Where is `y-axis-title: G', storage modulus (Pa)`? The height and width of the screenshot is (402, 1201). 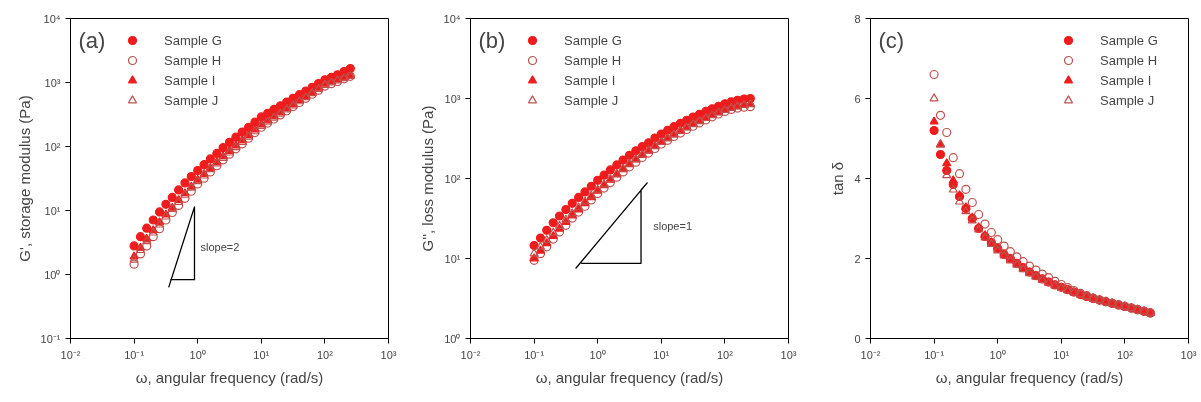 y-axis-title: G', storage modulus (Pa) is located at coordinates (24, 178).